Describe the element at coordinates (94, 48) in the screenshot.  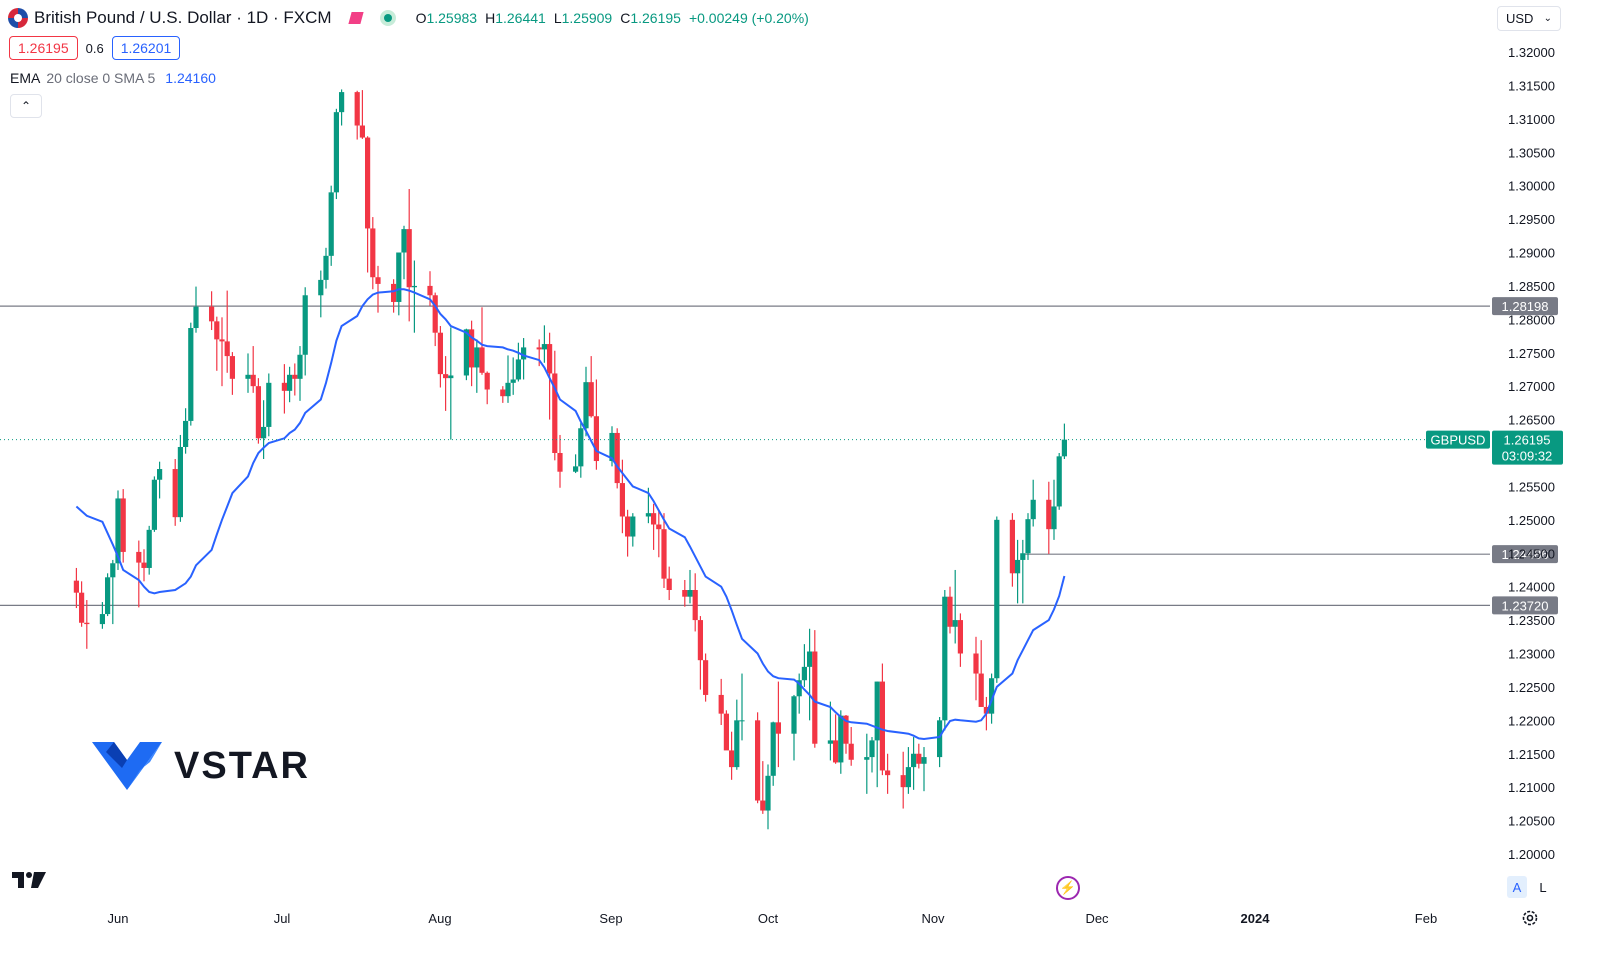
I see `spread-value: 0.6` at that location.